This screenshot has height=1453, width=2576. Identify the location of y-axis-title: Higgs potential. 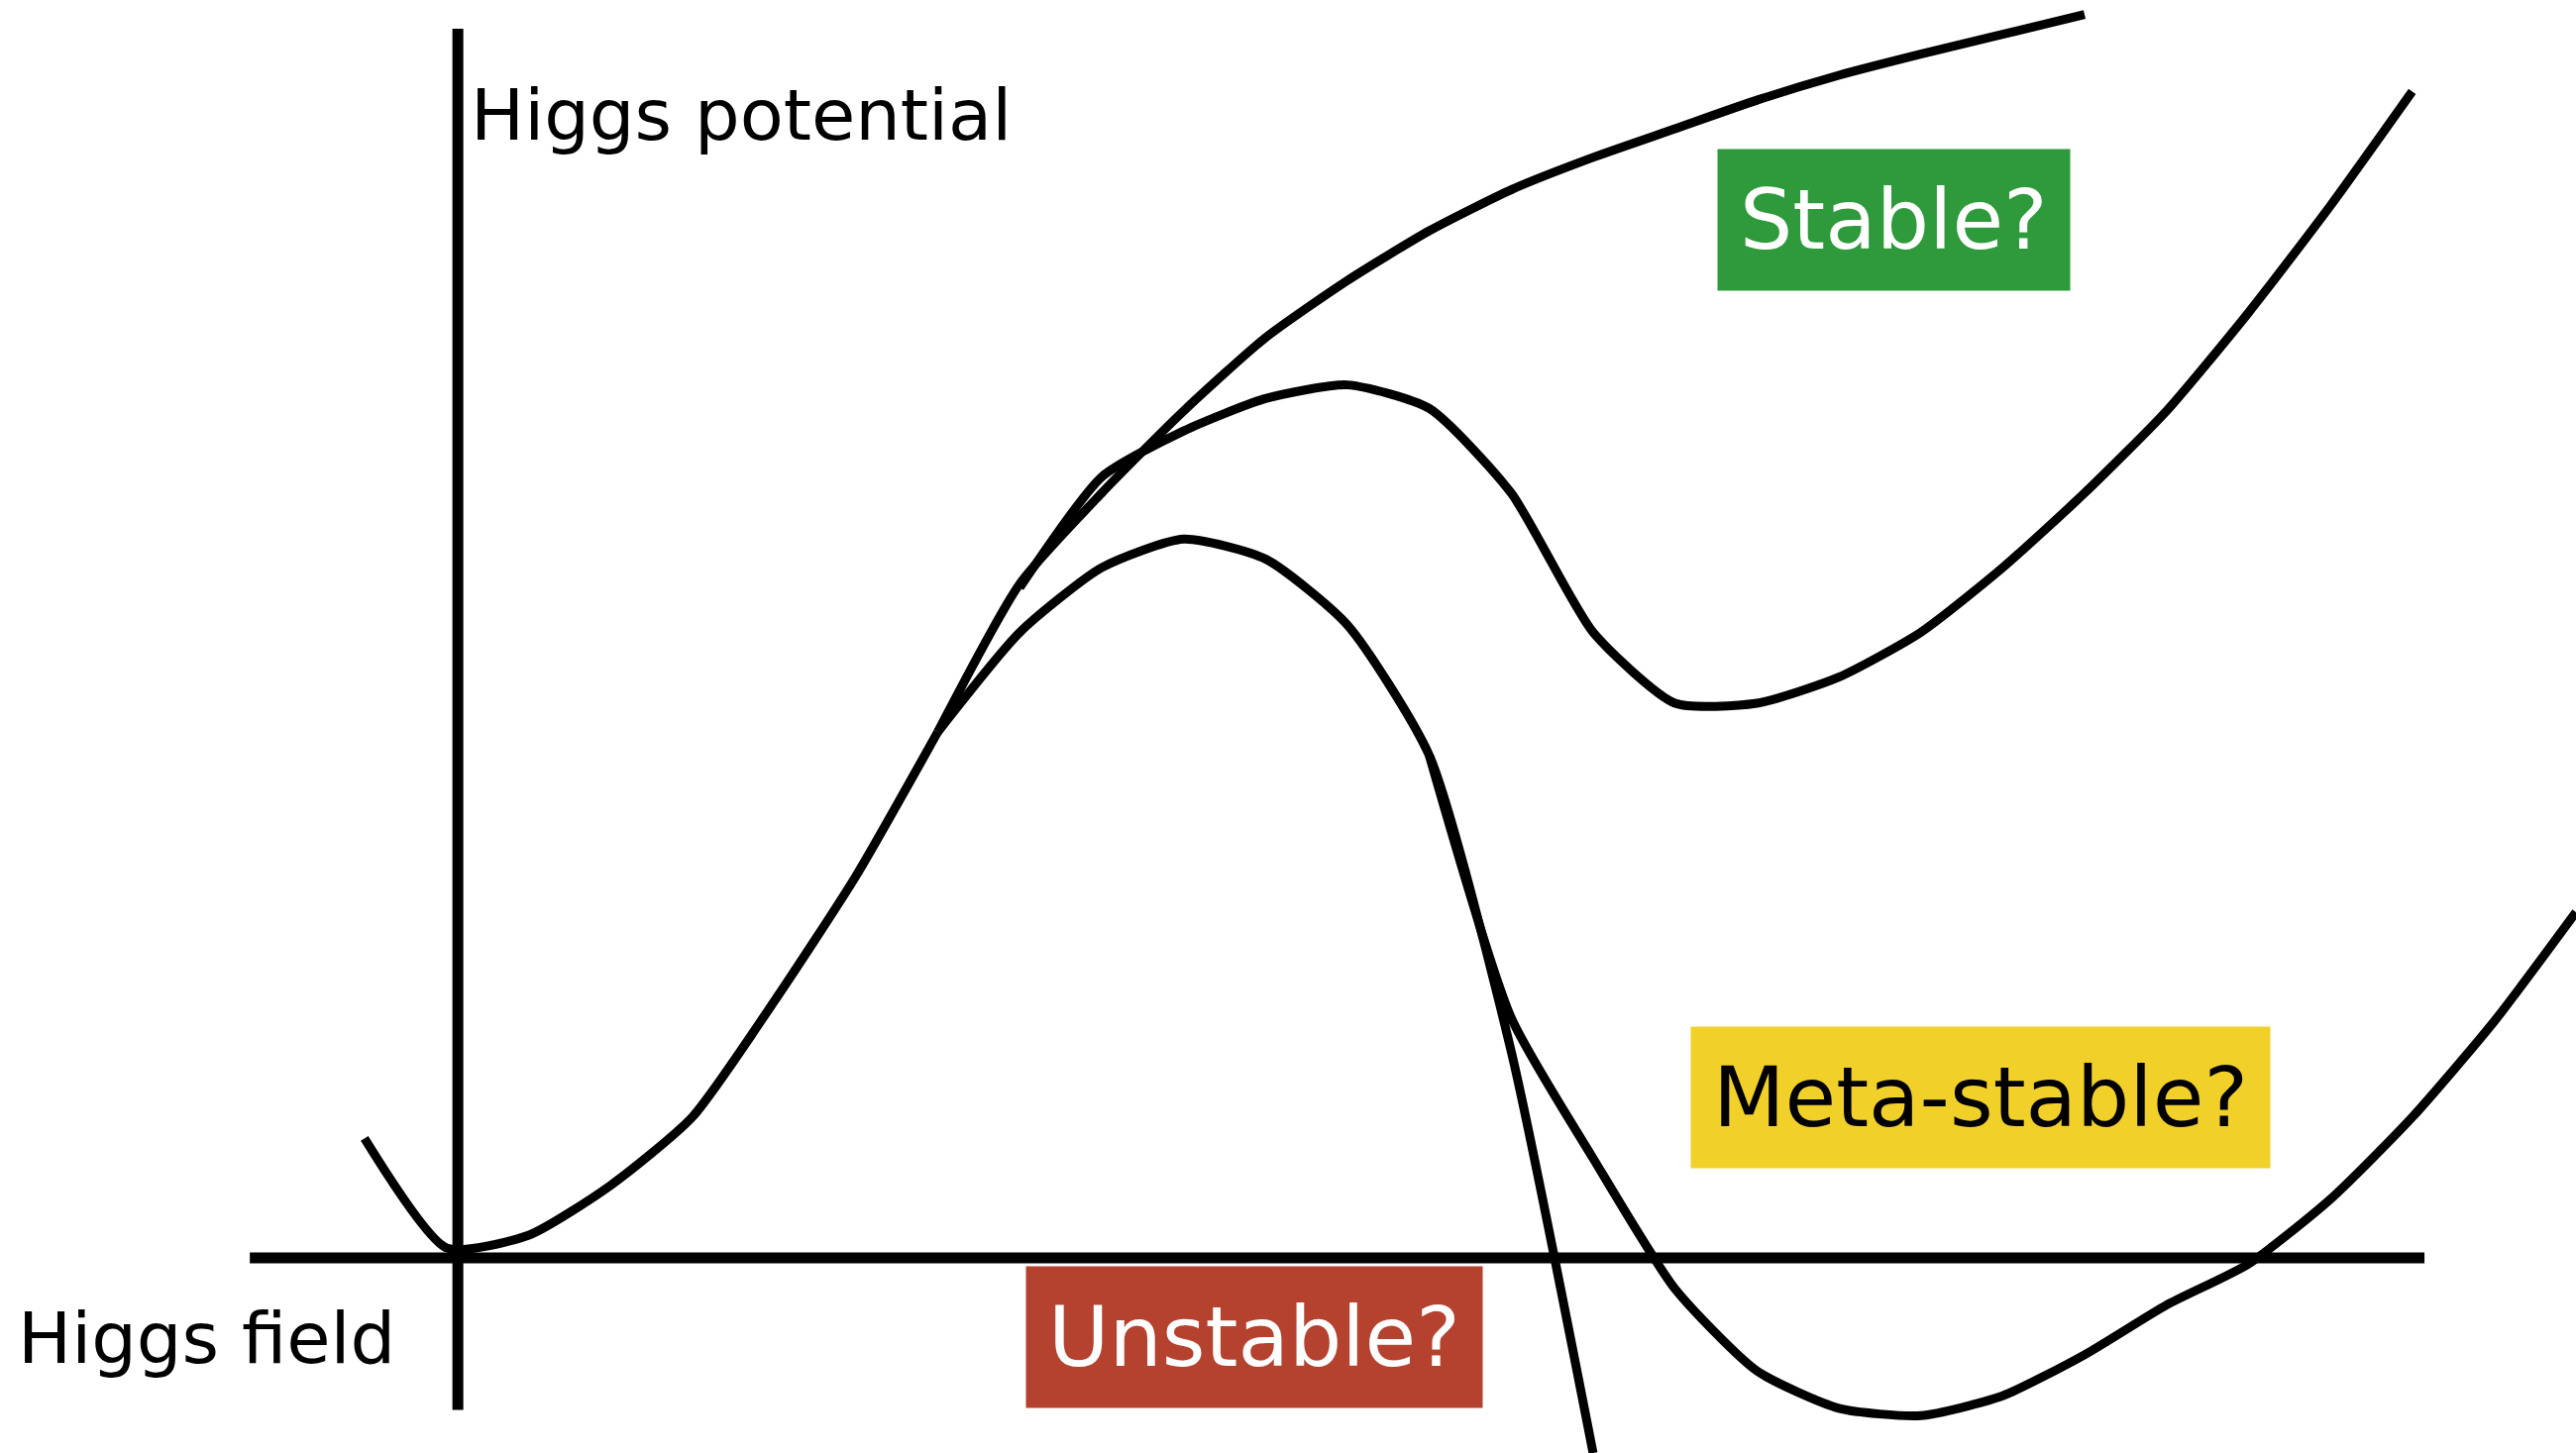
(742, 114).